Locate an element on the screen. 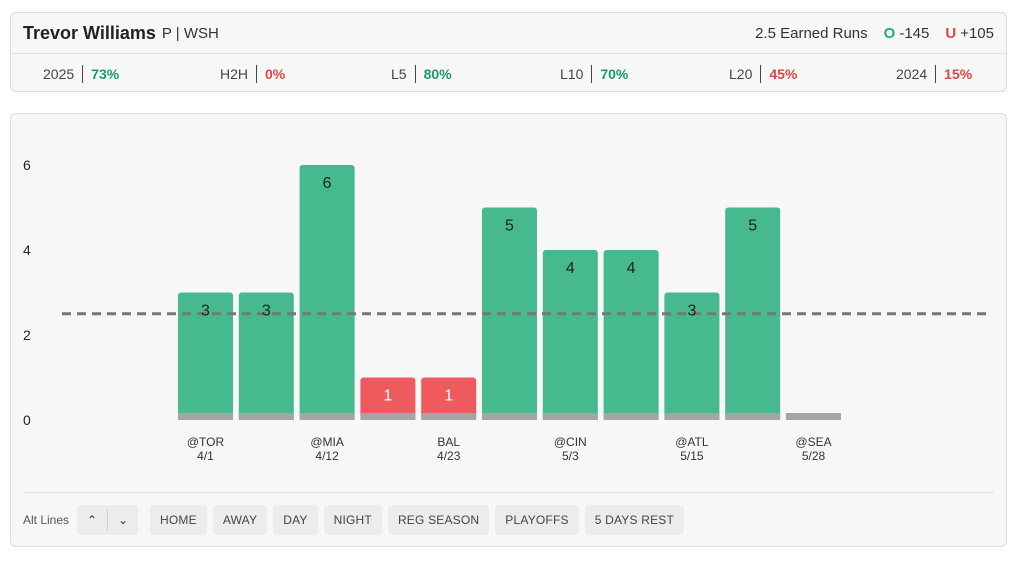 The height and width of the screenshot is (563, 1024). divider is located at coordinates (508, 492).